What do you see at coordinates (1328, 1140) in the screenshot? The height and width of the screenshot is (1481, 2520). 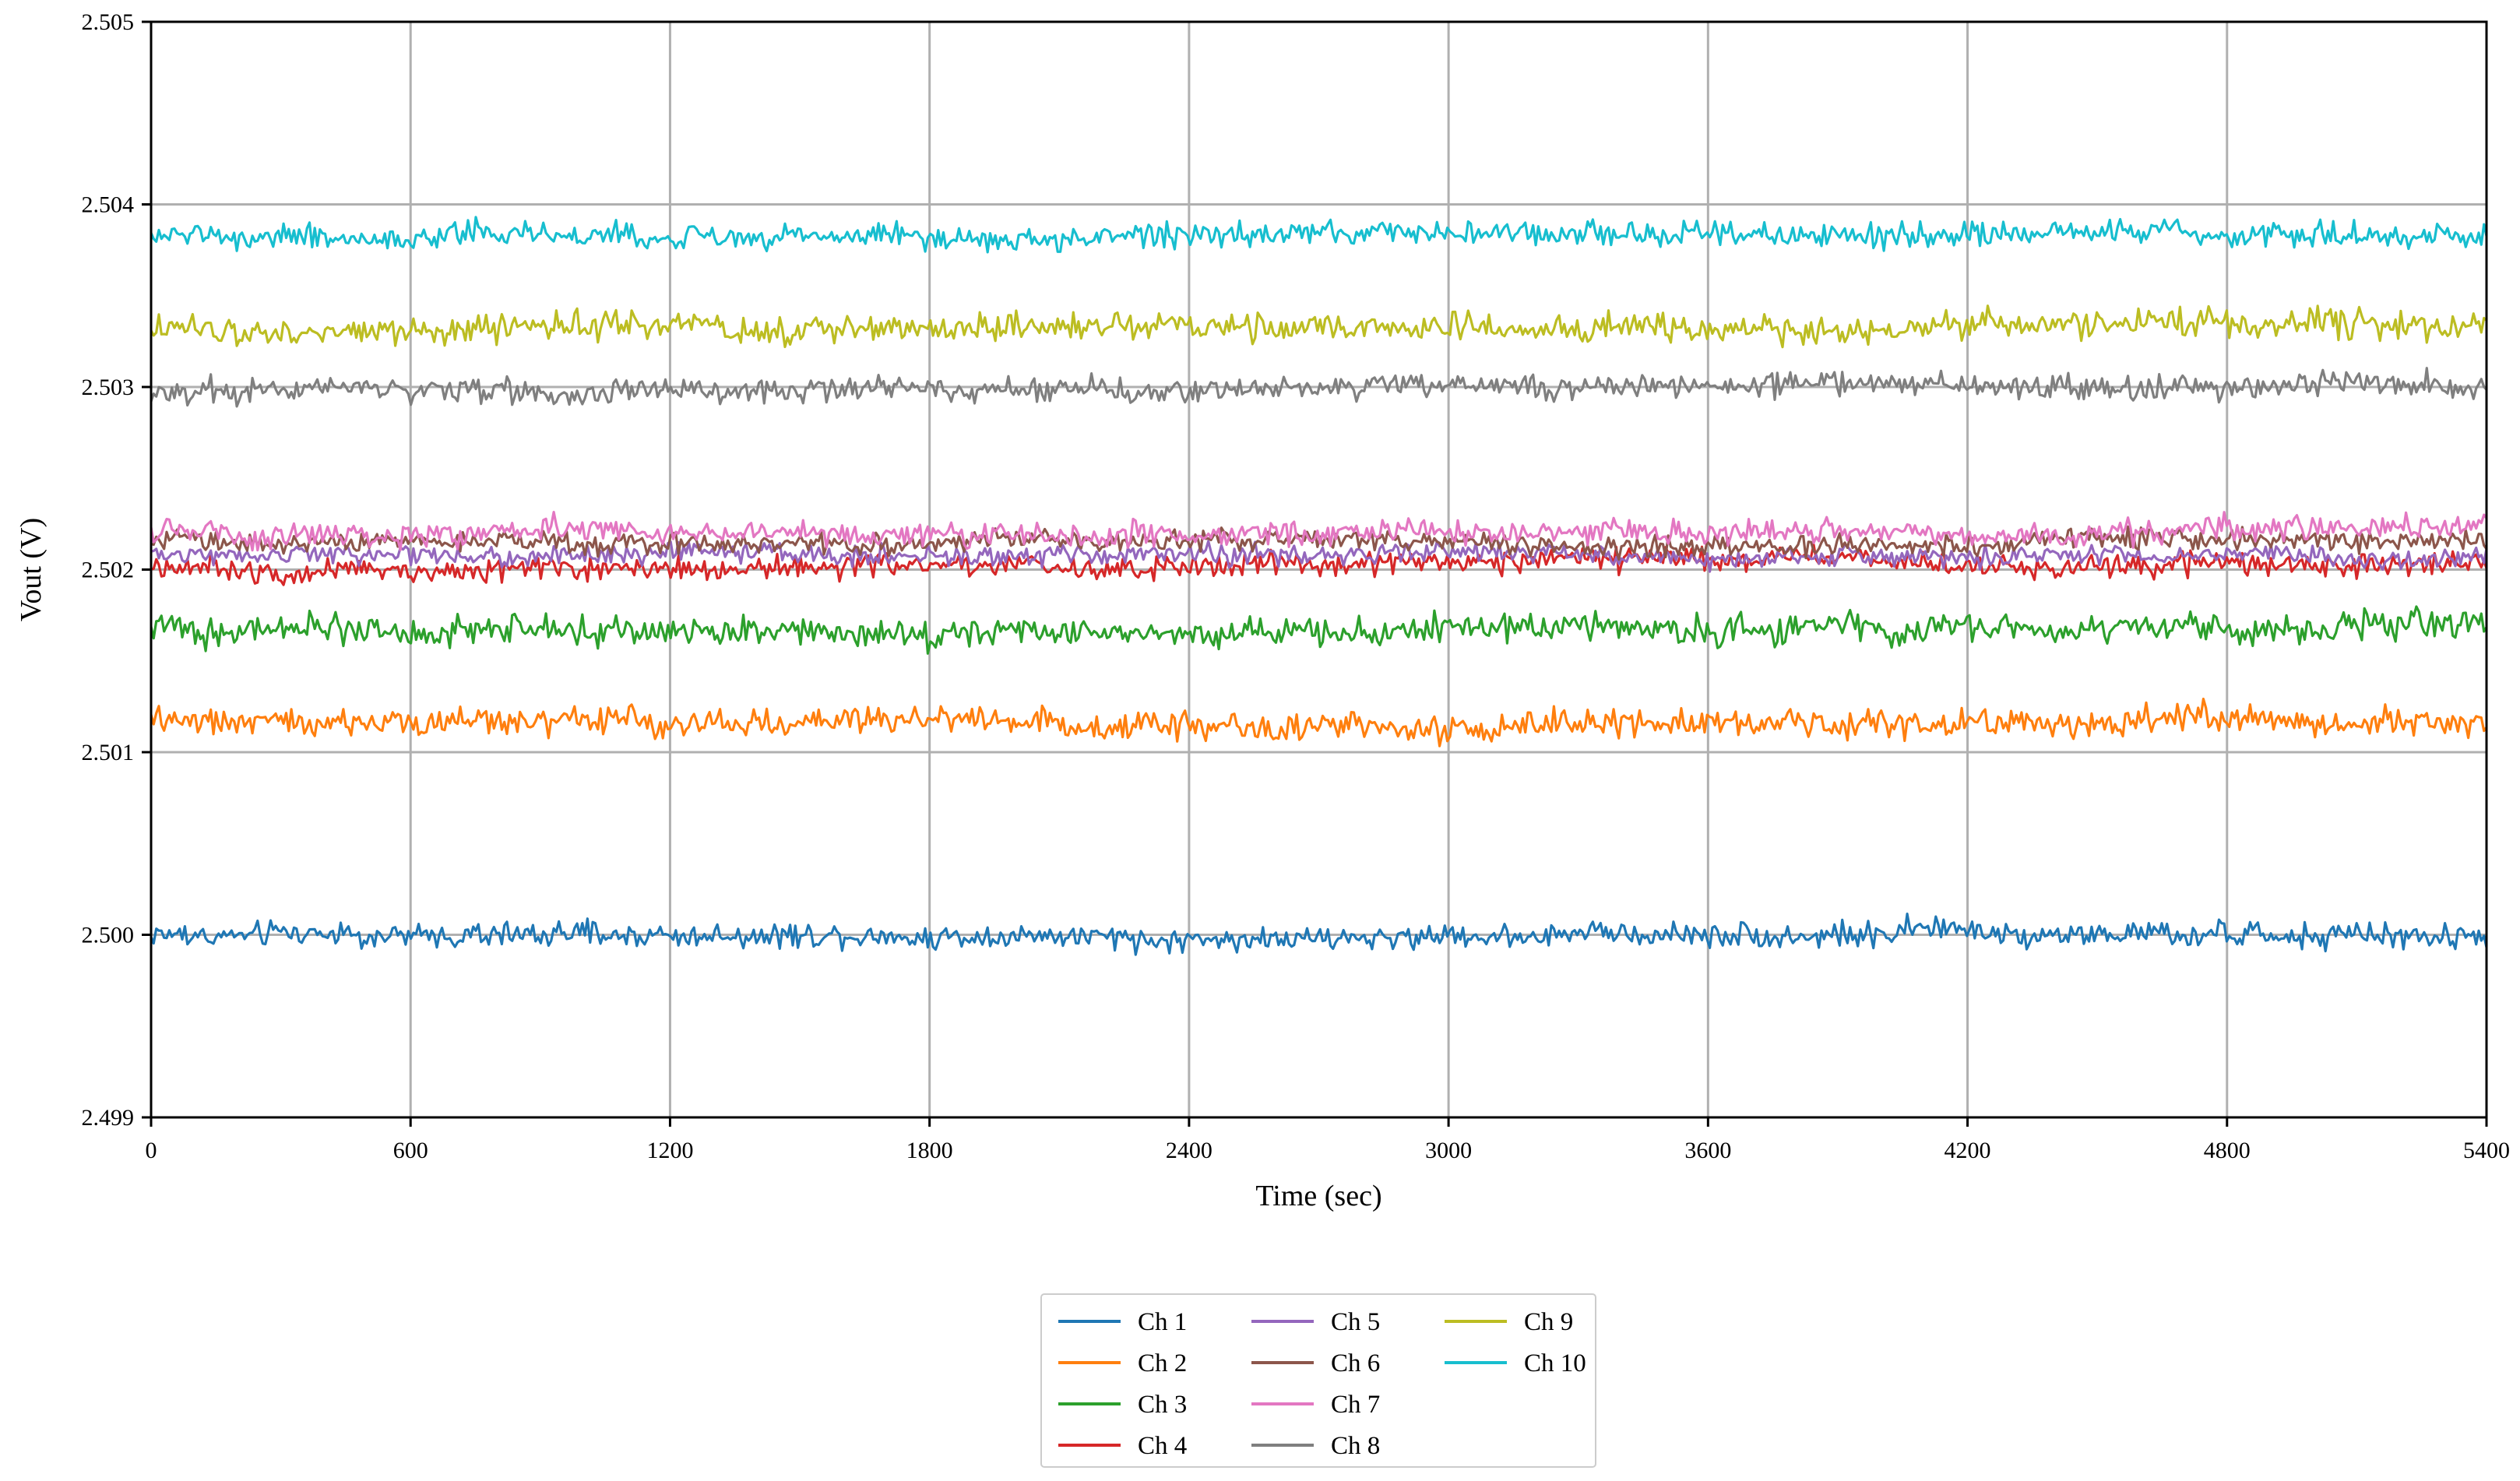 I see `x-axis-ticks: 0 600 1200 1800 2400 3000 3600 4200 4800 5400` at bounding box center [1328, 1140].